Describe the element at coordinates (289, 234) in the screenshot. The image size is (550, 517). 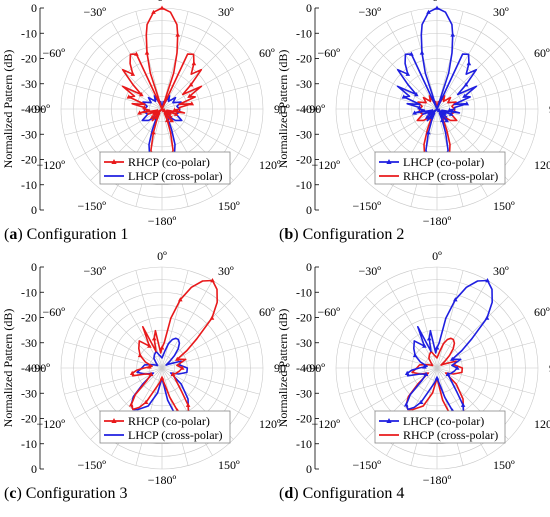
I see `caption-tag: b` at that location.